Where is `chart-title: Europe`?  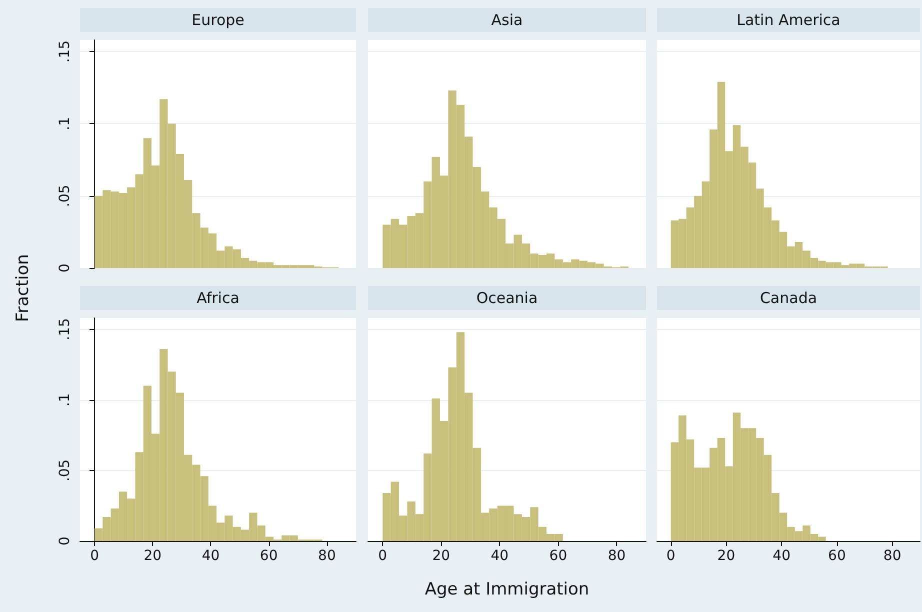
chart-title: Europe is located at coordinates (218, 20).